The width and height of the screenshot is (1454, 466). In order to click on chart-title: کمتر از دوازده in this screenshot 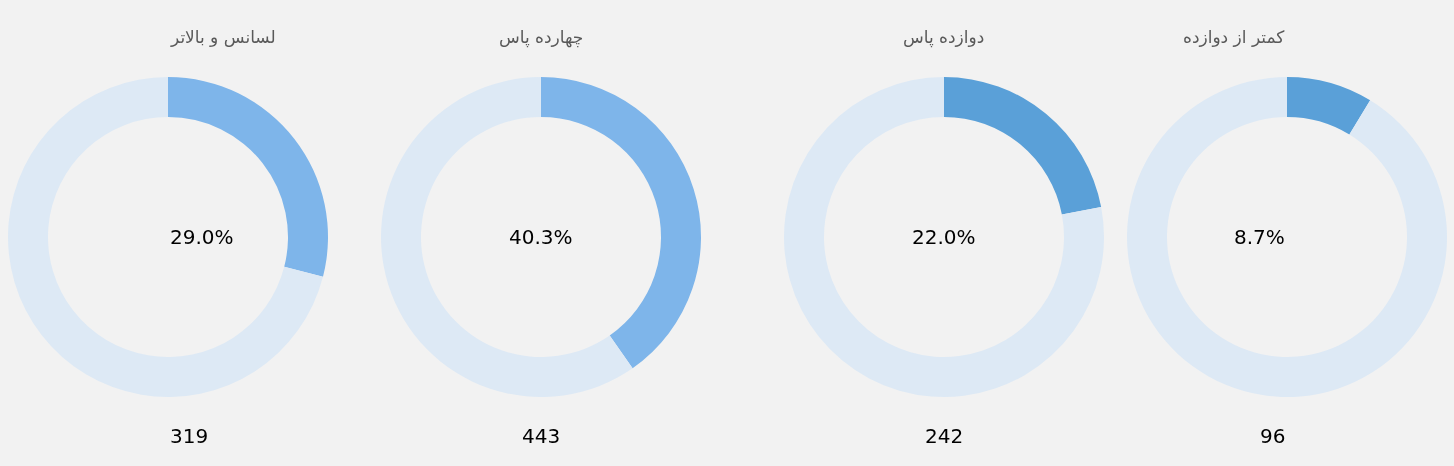, I will do `click(1234, 37)`.